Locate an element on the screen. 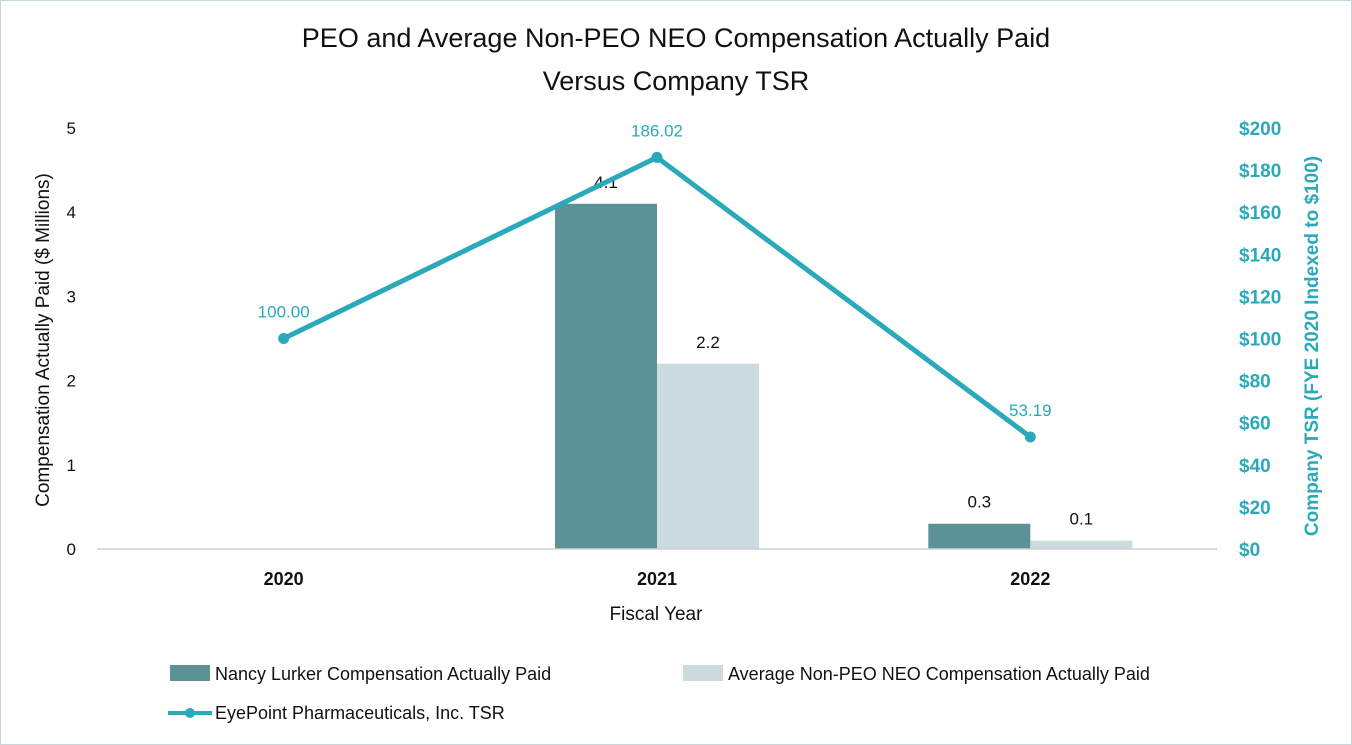 The width and height of the screenshot is (1352, 745). legend-swatch-nancy-lurker is located at coordinates (190, 673).